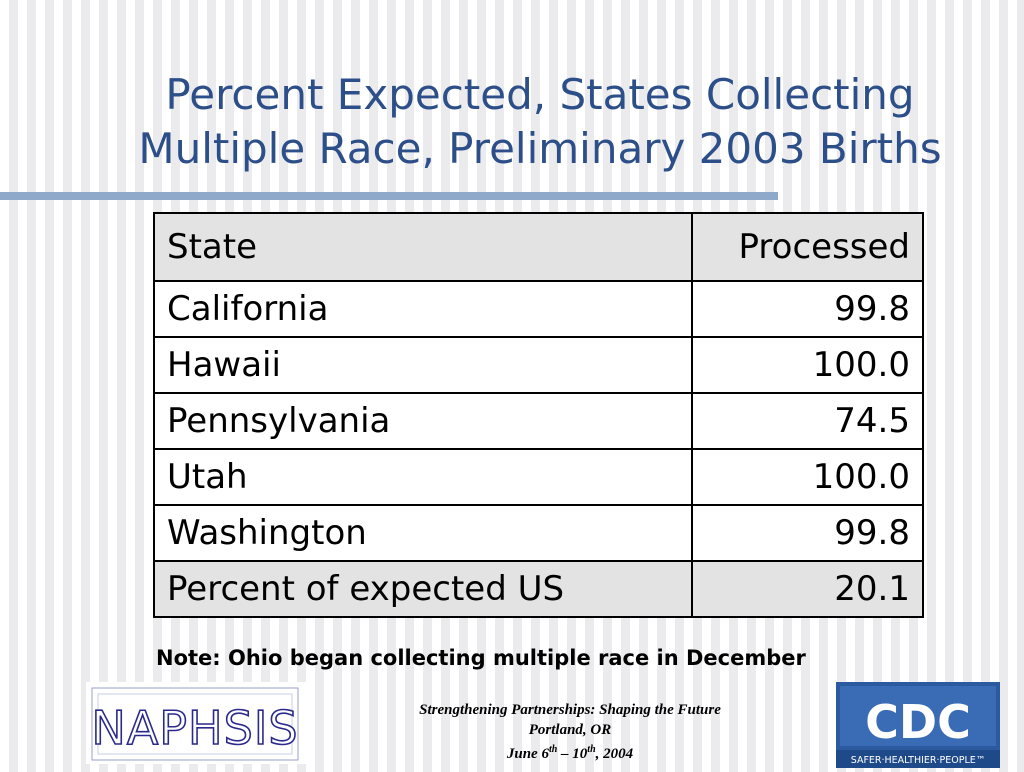 This screenshot has width=1024, height=772. Describe the element at coordinates (423, 477) in the screenshot. I see `state-cell: Utah` at that location.